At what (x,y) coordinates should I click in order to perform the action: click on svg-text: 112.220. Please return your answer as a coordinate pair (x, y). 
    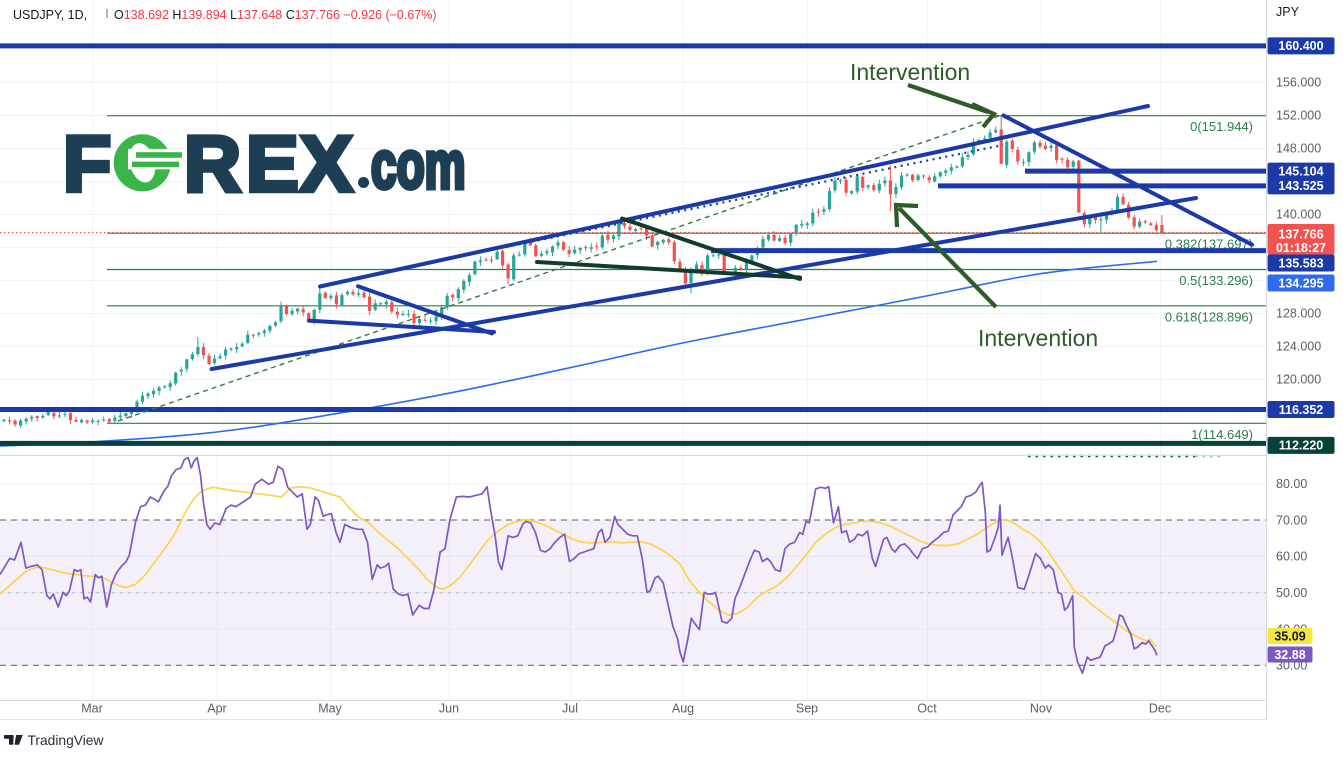
    Looking at the image, I should click on (1301, 446).